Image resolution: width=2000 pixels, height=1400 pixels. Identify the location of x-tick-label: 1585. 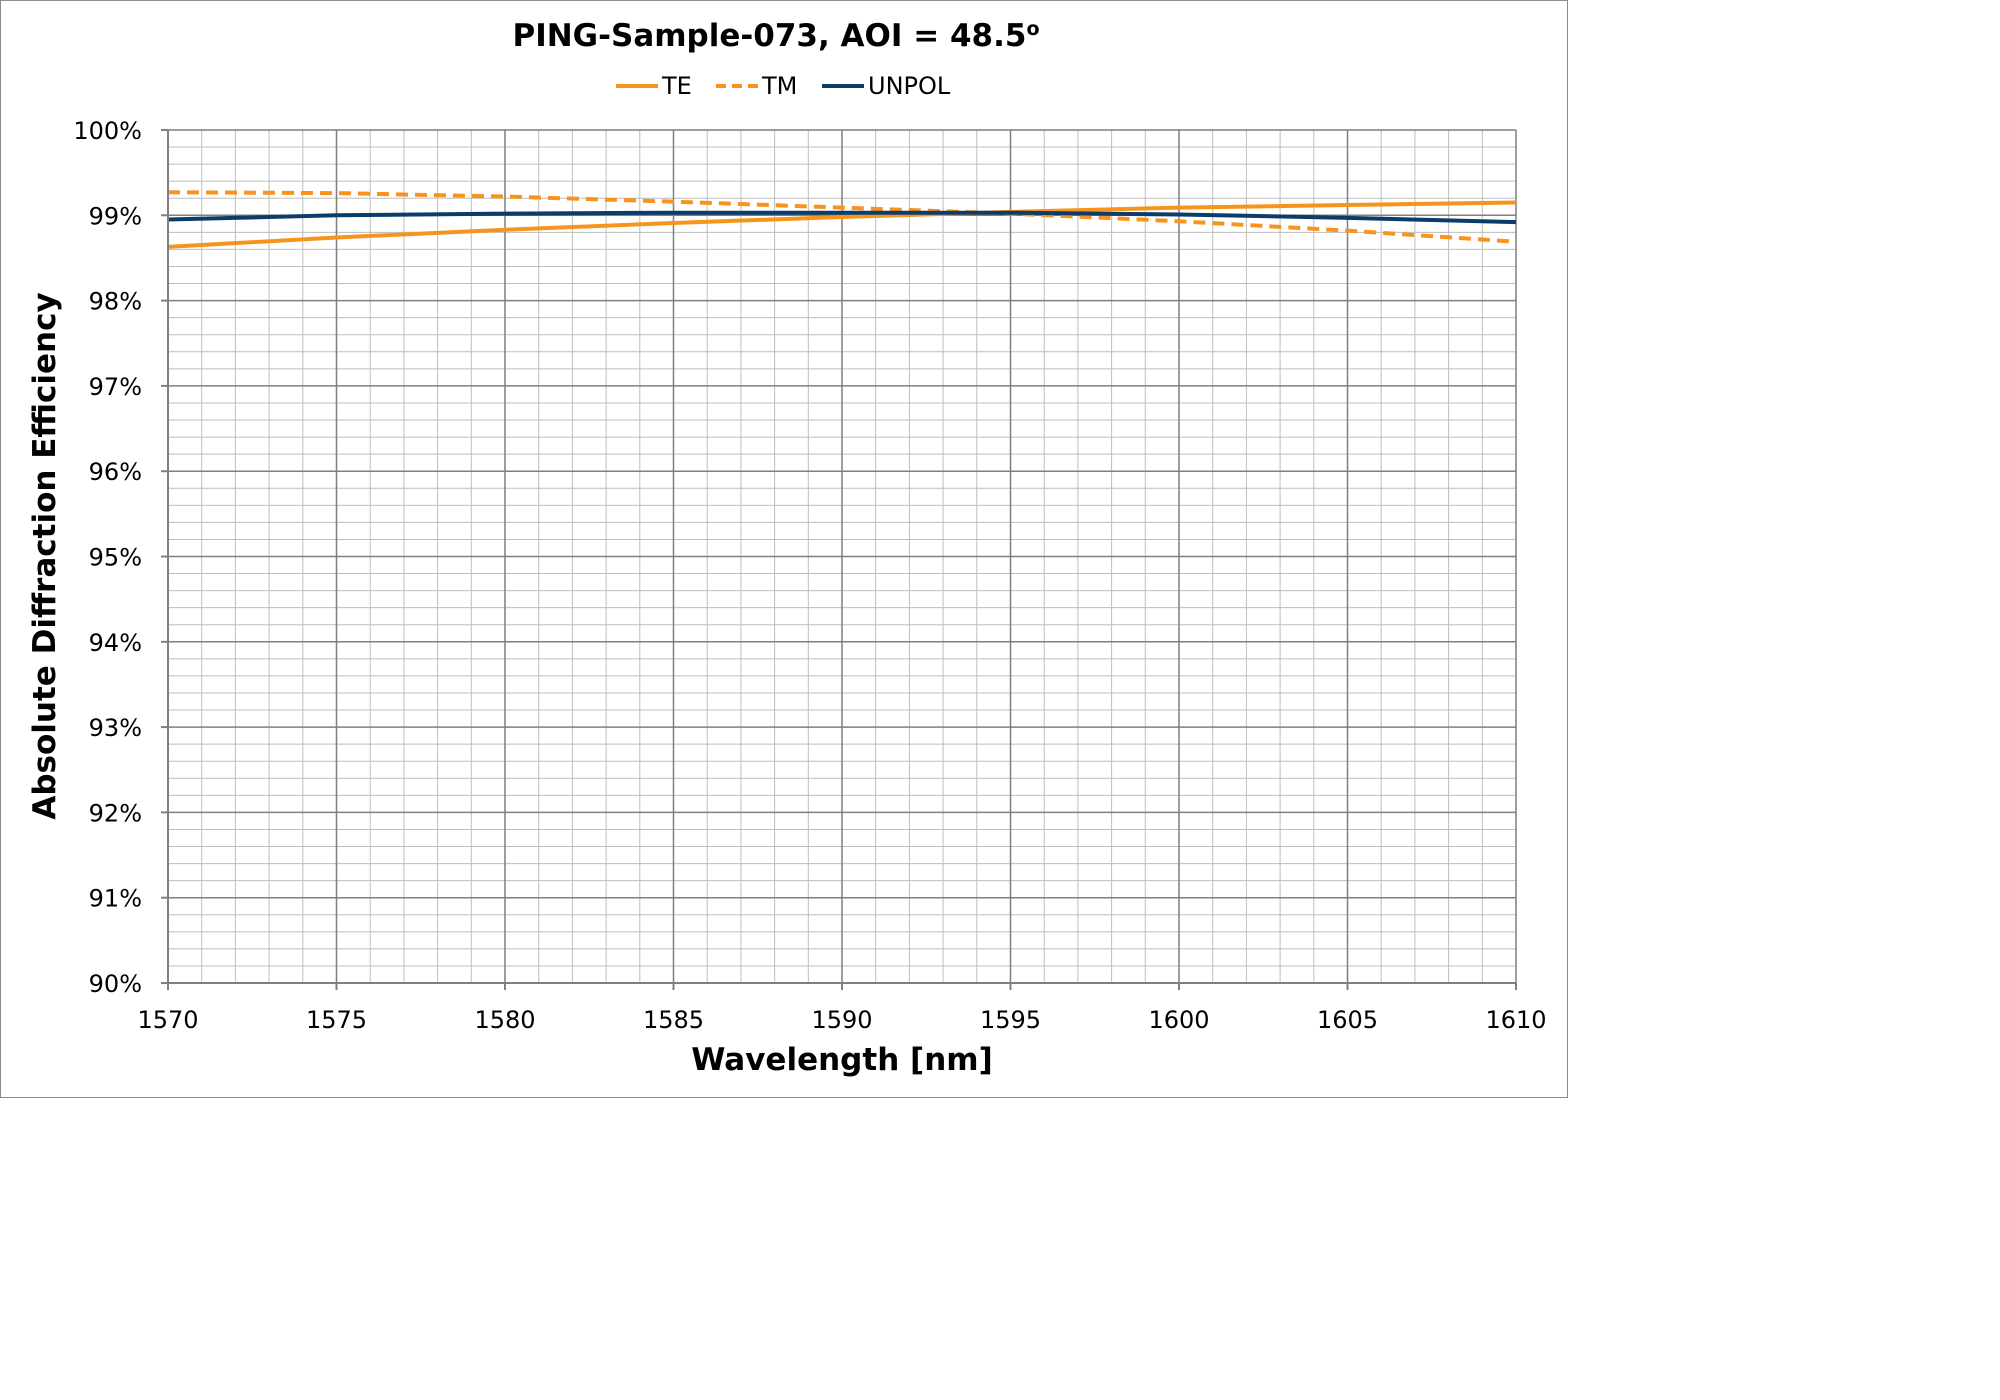
(673, 1020).